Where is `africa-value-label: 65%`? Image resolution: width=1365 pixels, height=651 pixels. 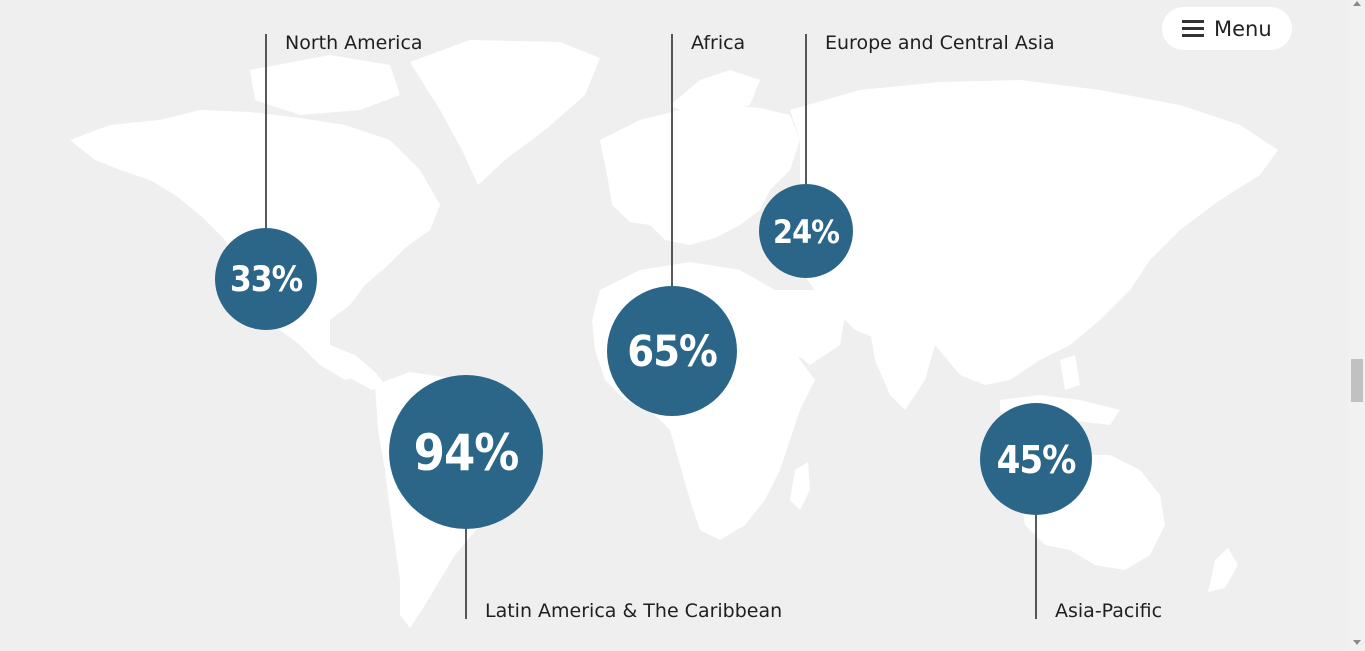
africa-value-label: 65% is located at coordinates (672, 352).